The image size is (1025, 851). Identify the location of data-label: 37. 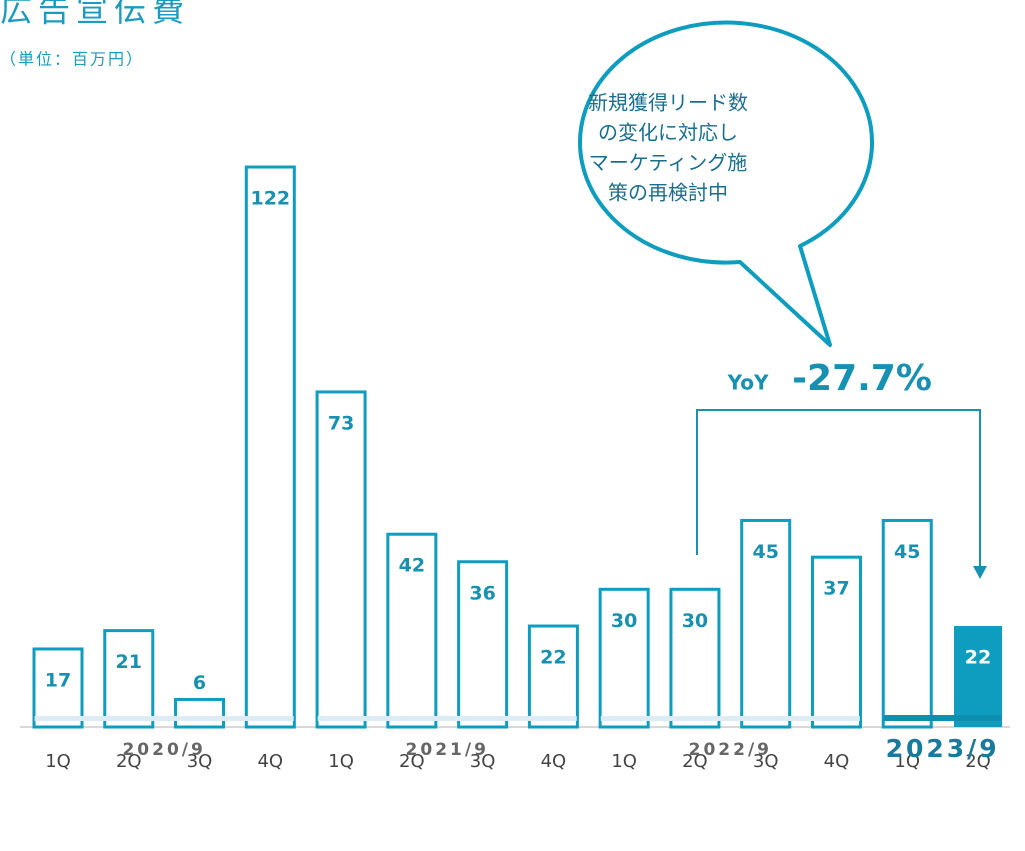
(836, 589).